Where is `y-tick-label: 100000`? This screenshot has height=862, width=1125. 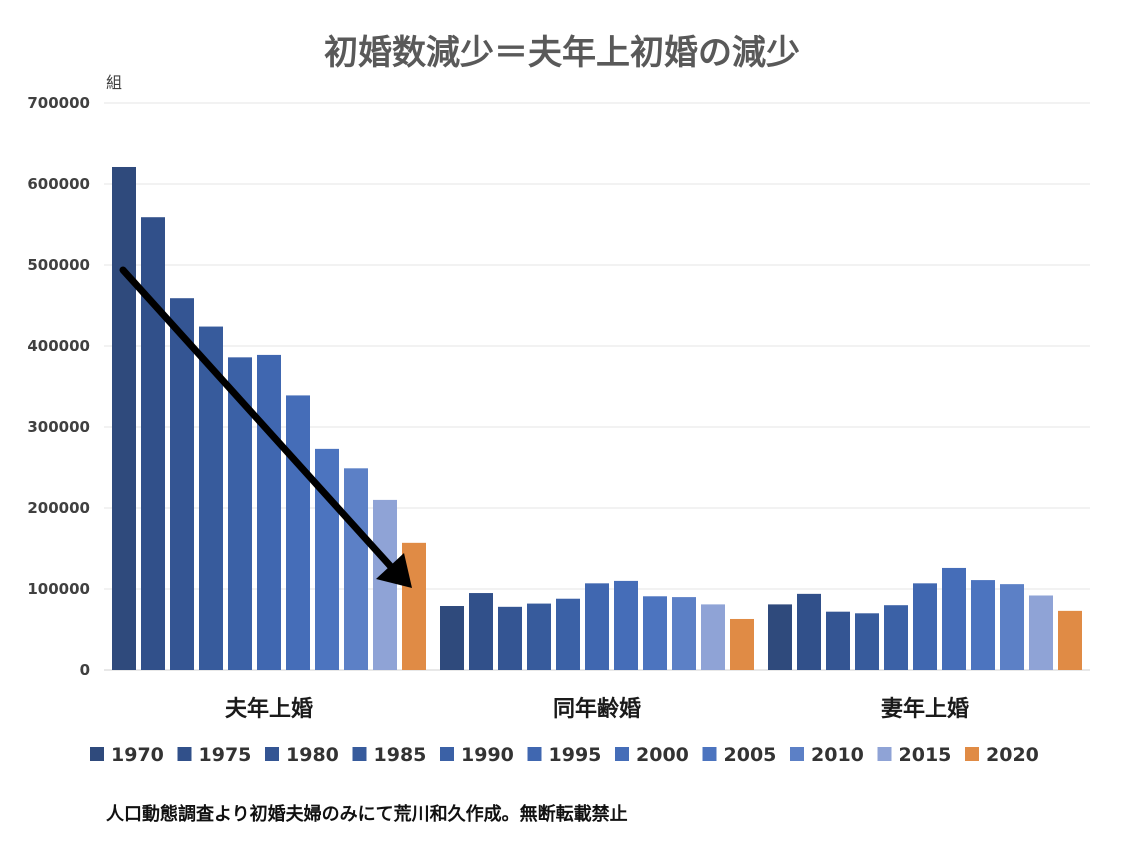 y-tick-label: 100000 is located at coordinates (58, 589).